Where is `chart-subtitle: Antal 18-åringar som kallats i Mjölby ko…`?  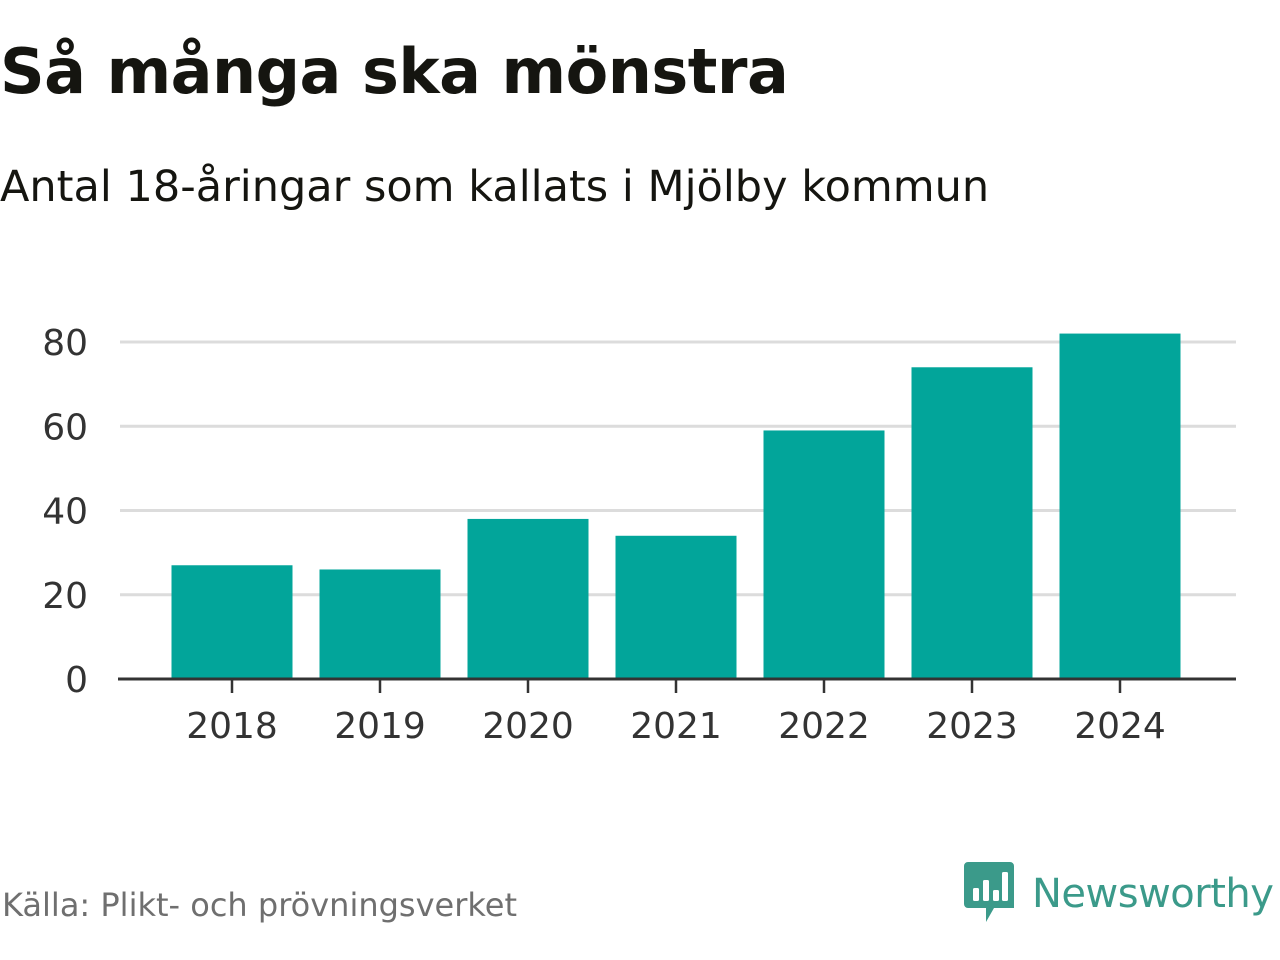 chart-subtitle: Antal 18-åringar som kallats i Mjölby ko… is located at coordinates (495, 187).